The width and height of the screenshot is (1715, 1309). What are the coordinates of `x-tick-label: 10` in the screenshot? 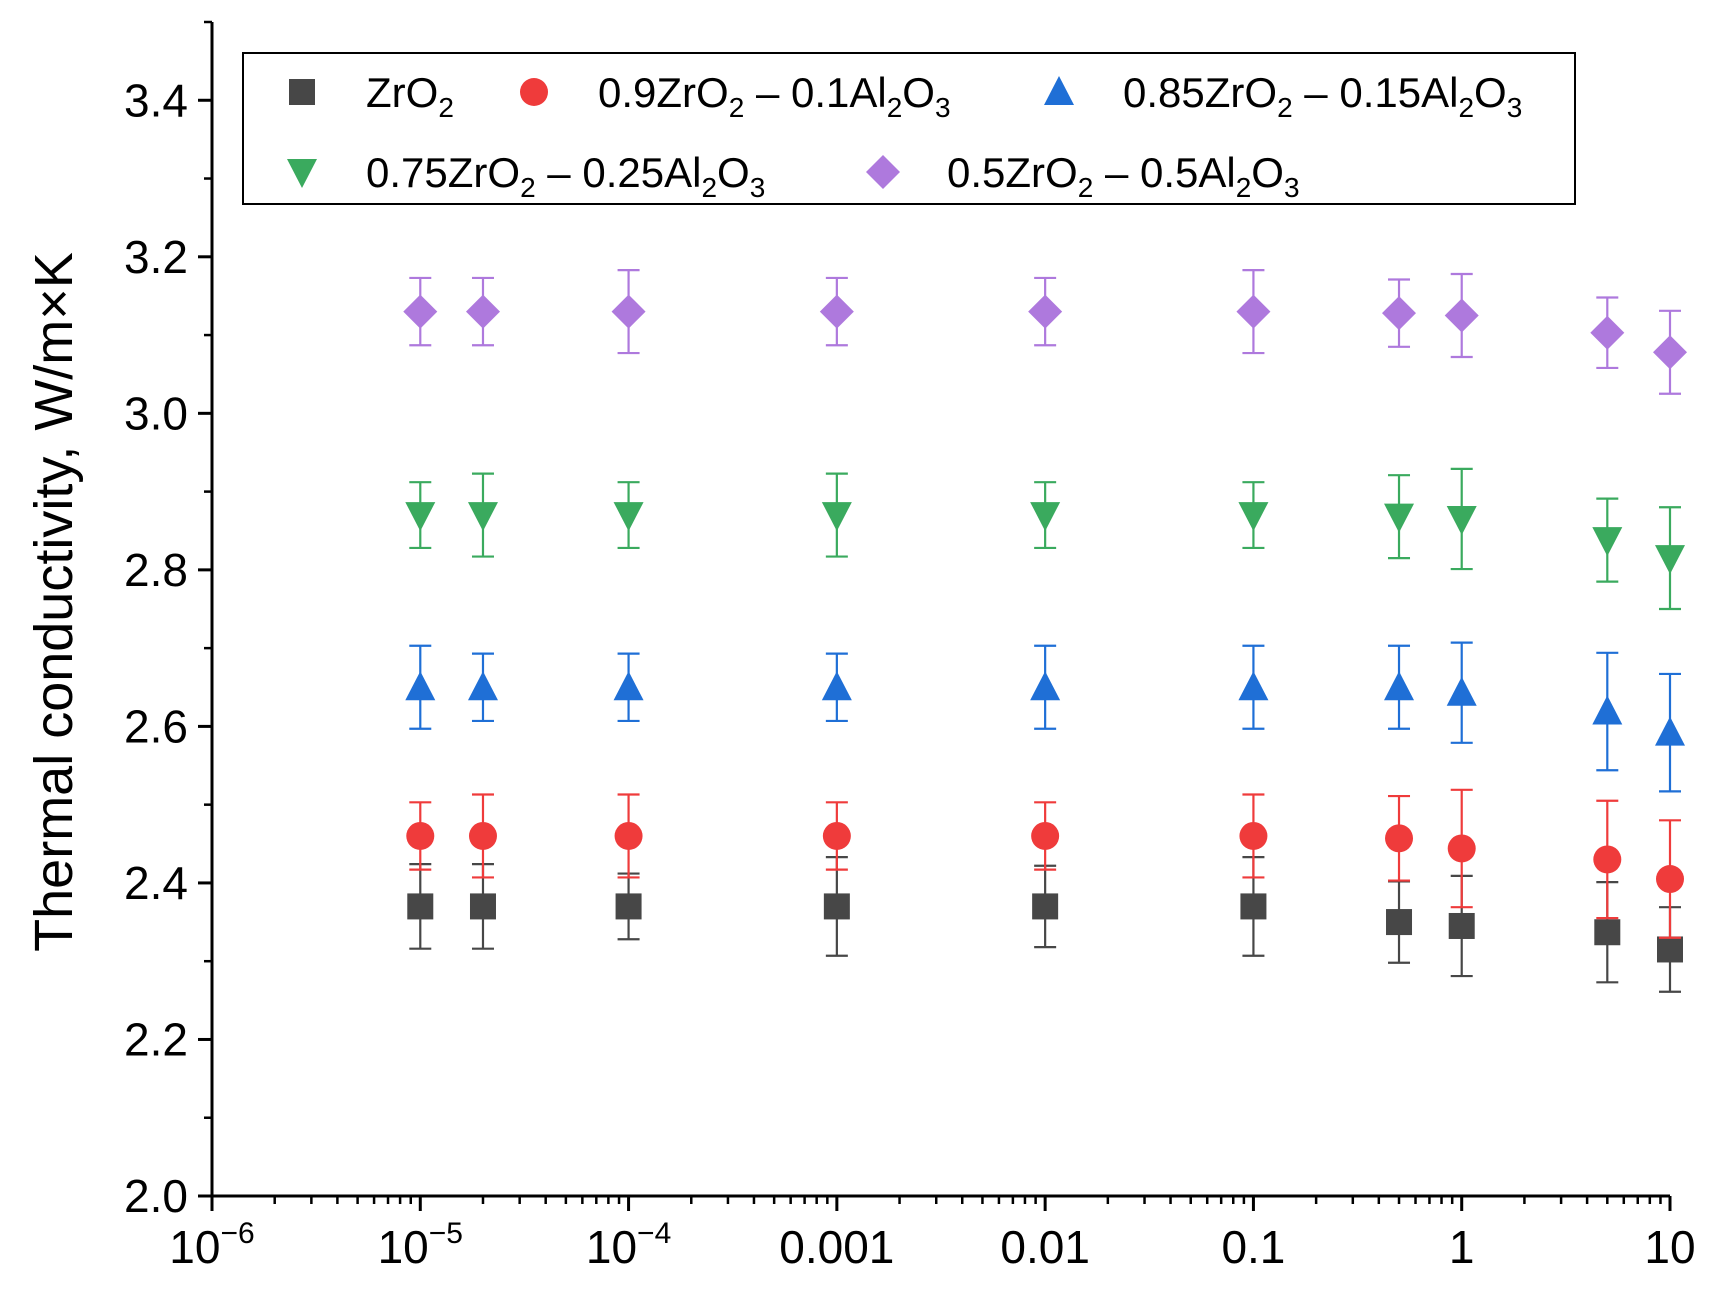 It's located at (1669, 1247).